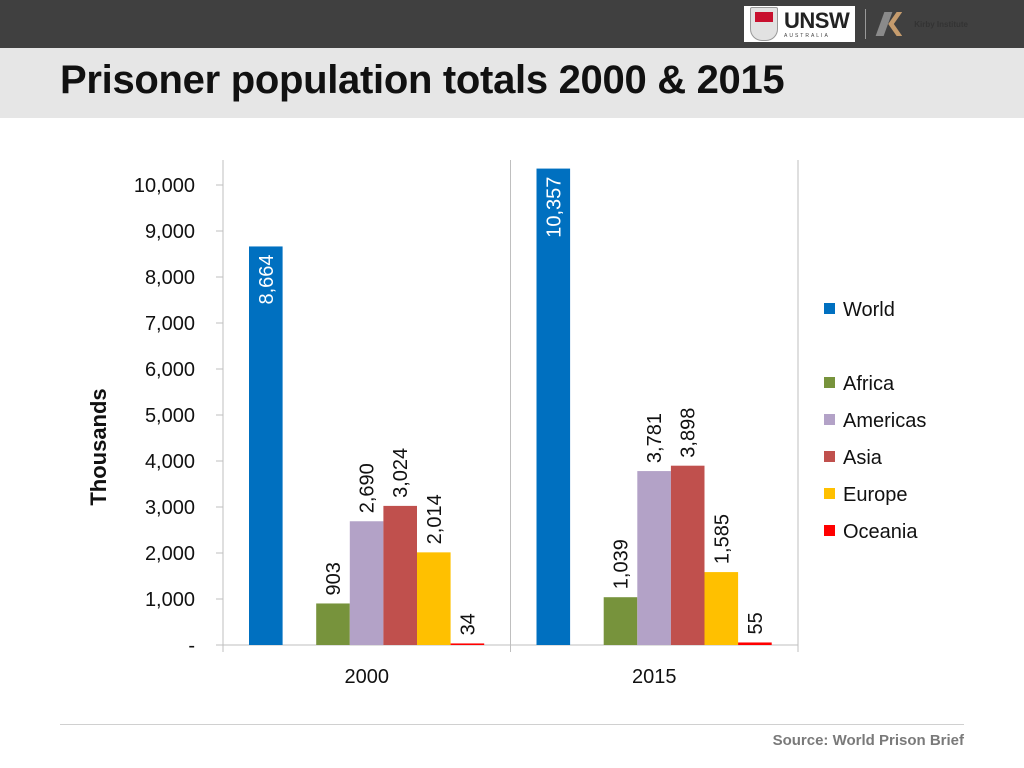 This screenshot has width=1024, height=768. What do you see at coordinates (655, 438) in the screenshot?
I see `data-label: 3,781` at bounding box center [655, 438].